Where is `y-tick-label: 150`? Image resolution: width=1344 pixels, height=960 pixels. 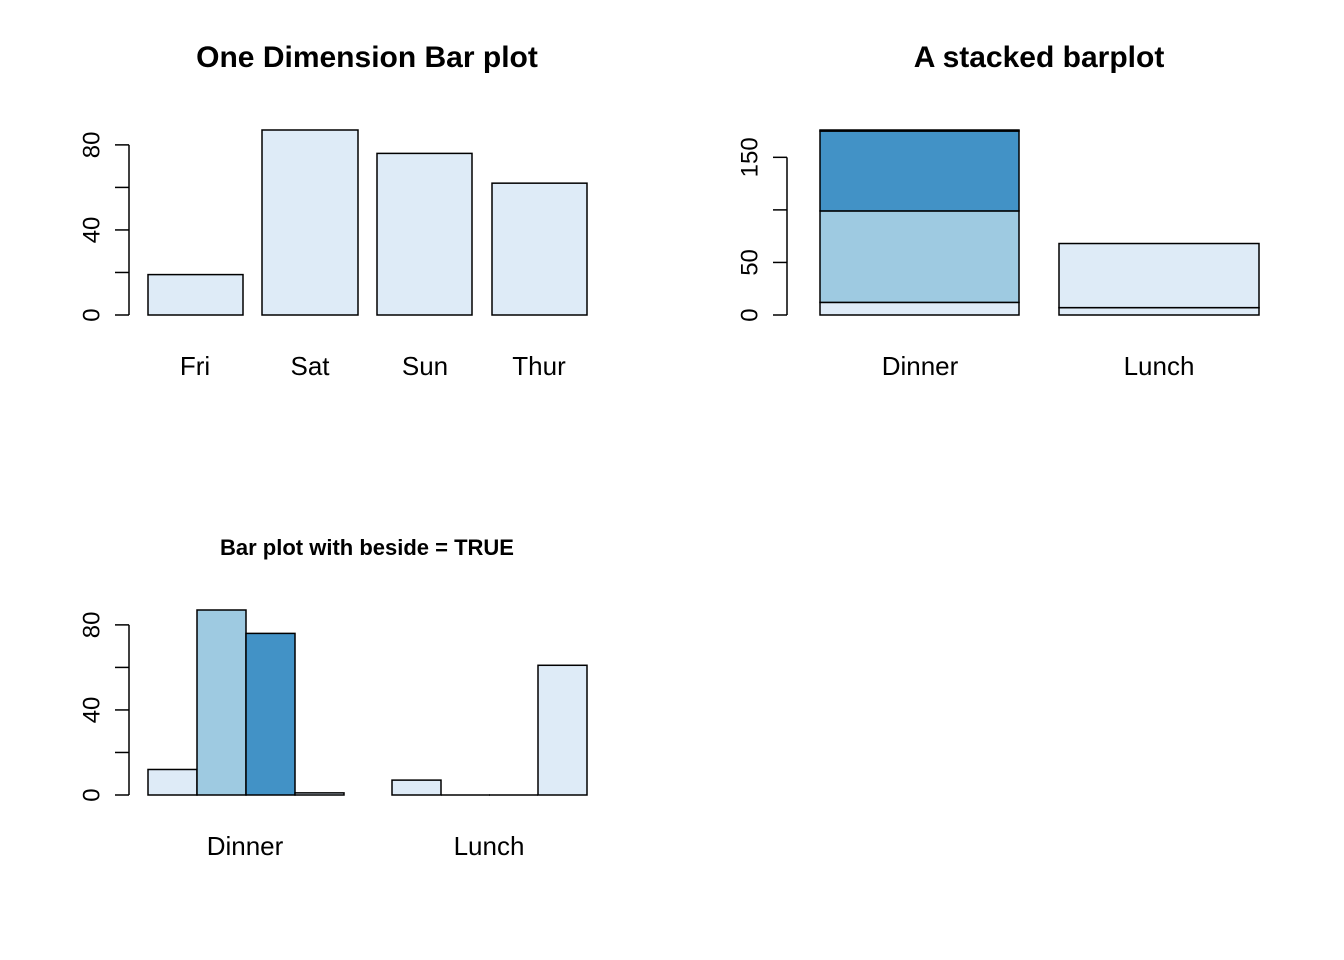 y-tick-label: 150 is located at coordinates (750, 157).